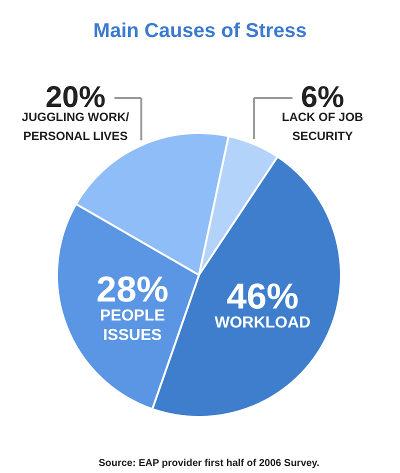  What do you see at coordinates (262, 323) in the screenshot?
I see `slice-label: WORKLOAD` at bounding box center [262, 323].